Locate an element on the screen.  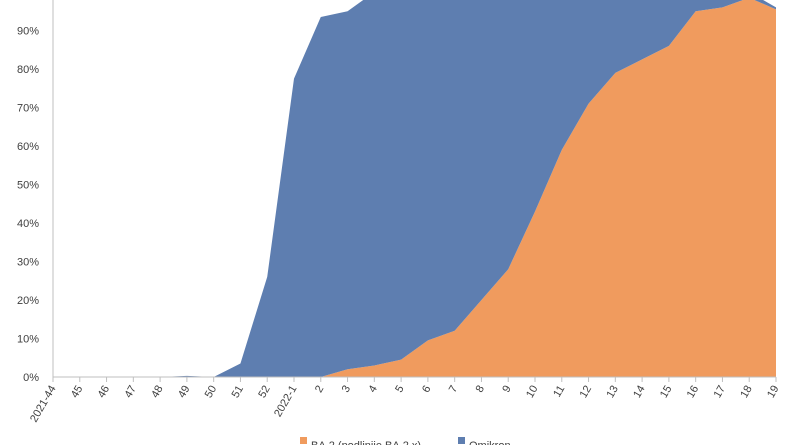
x-tick-label: 7 is located at coordinates (453, 389).